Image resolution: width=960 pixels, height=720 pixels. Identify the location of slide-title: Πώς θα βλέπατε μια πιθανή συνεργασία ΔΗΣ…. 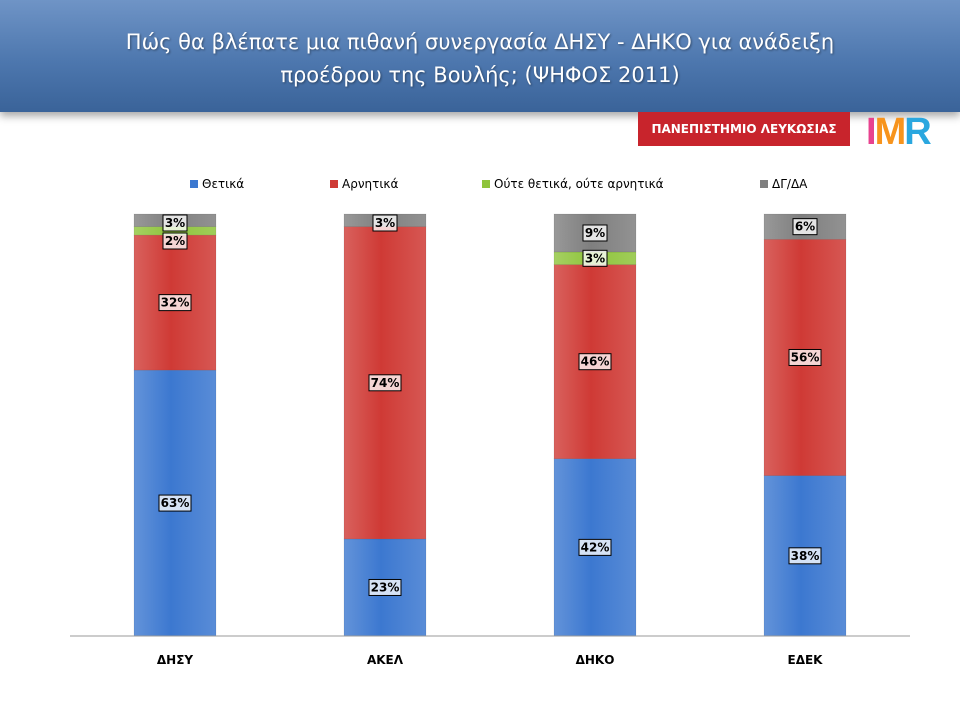
(480, 59).